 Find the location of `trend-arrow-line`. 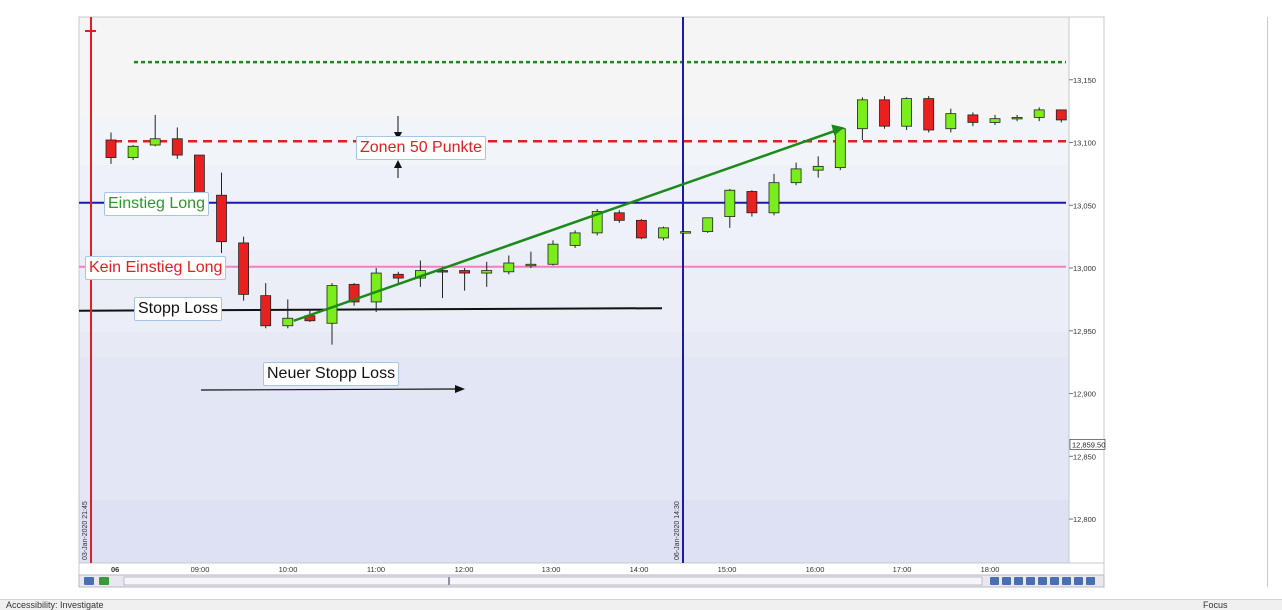

trend-arrow-line is located at coordinates (565, 225).